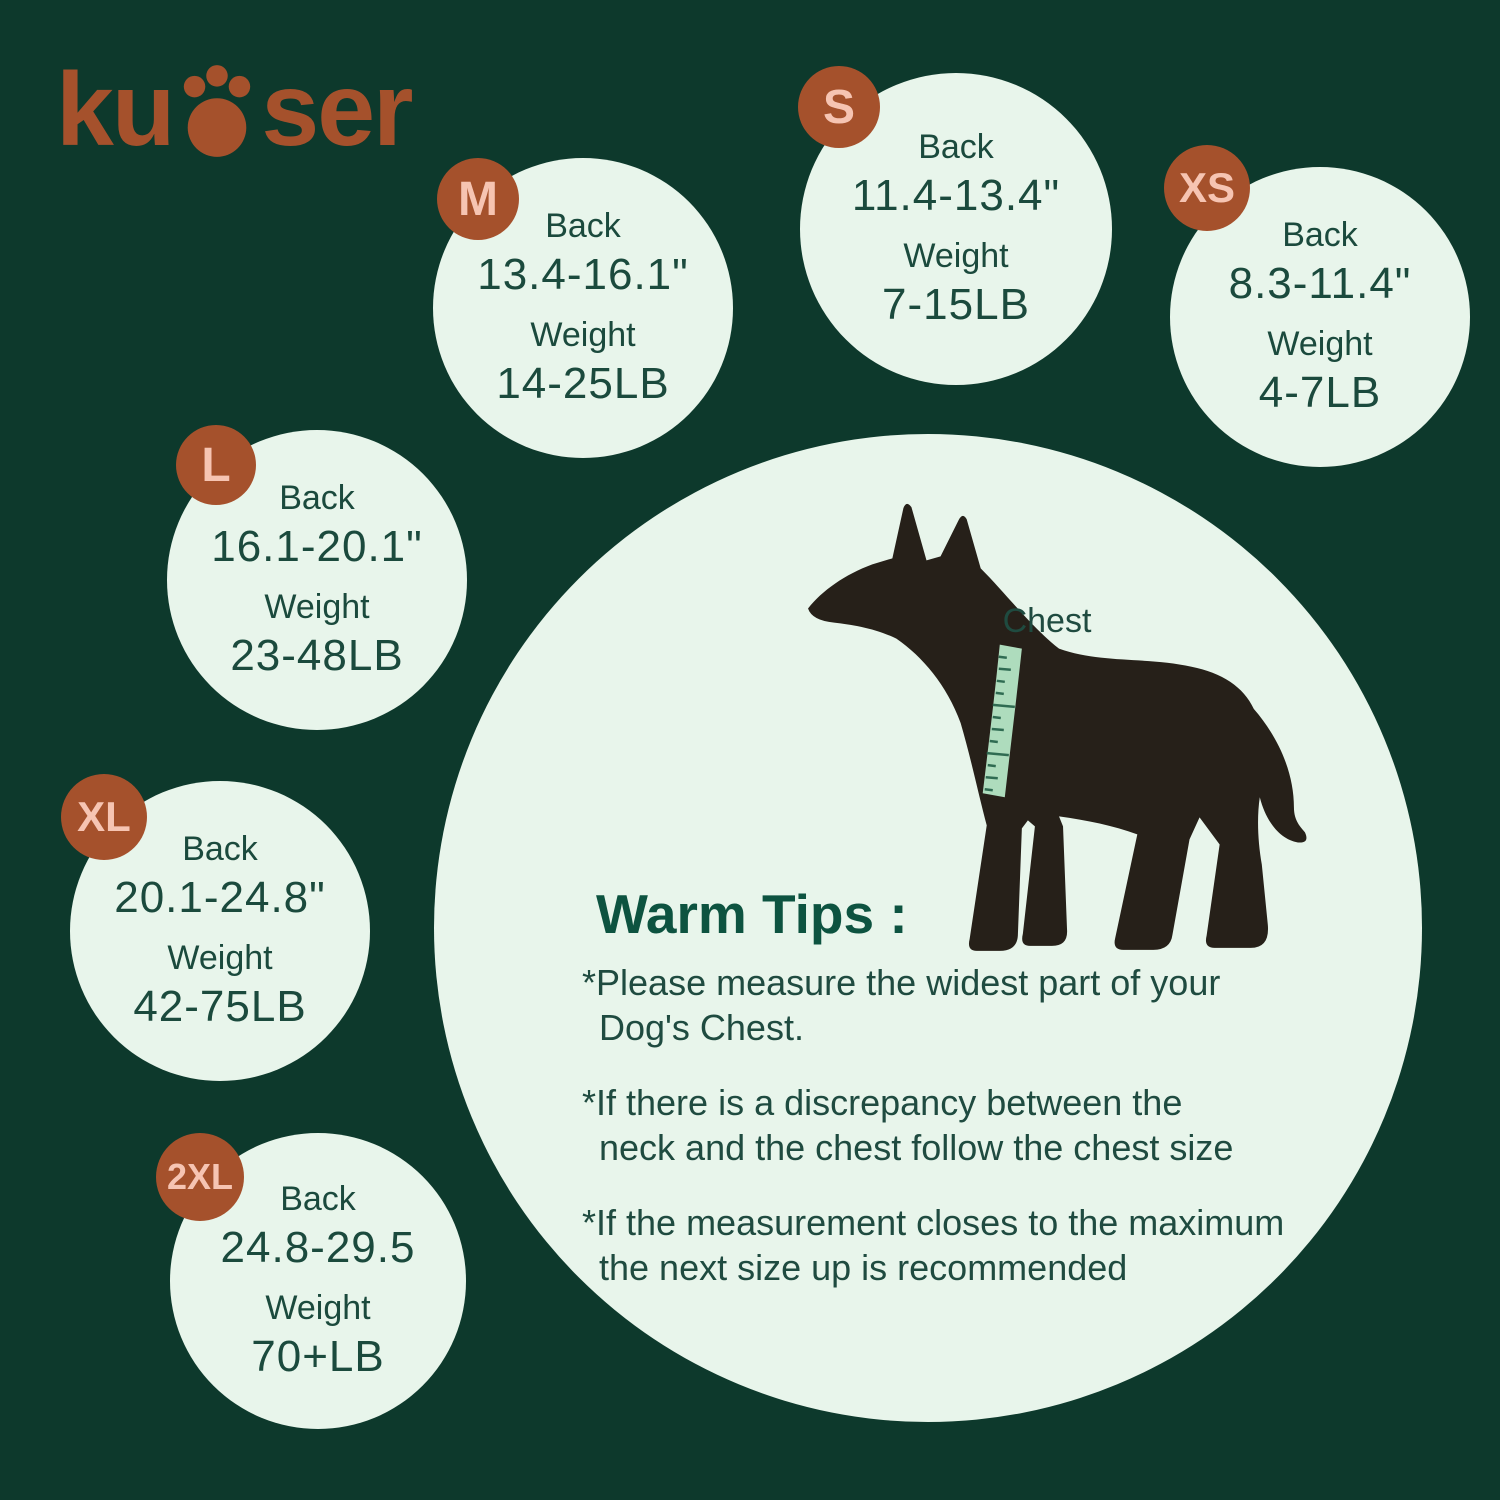 This screenshot has width=1500, height=1500. What do you see at coordinates (311, 1281) in the screenshot?
I see `size-circle-2xl: 2XL Back 24.8-29.5 Weight 70+LB` at bounding box center [311, 1281].